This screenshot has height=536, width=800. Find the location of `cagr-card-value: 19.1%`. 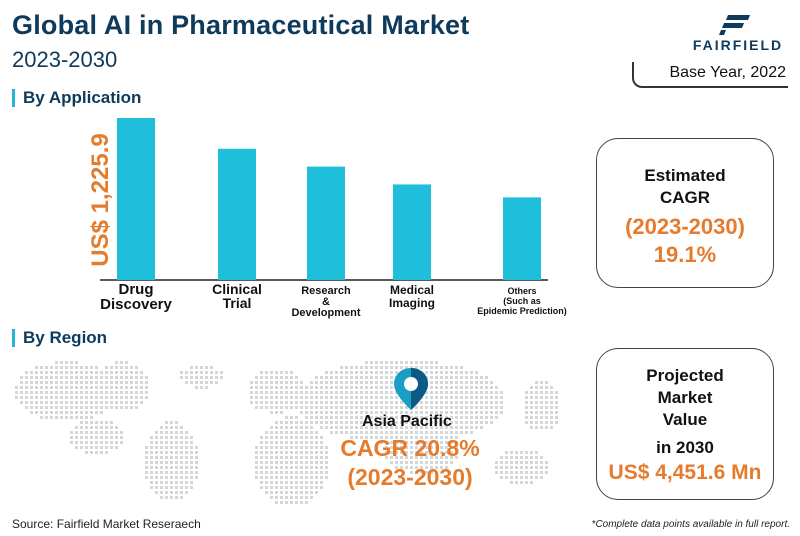

cagr-card-value: 19.1% is located at coordinates (685, 254).